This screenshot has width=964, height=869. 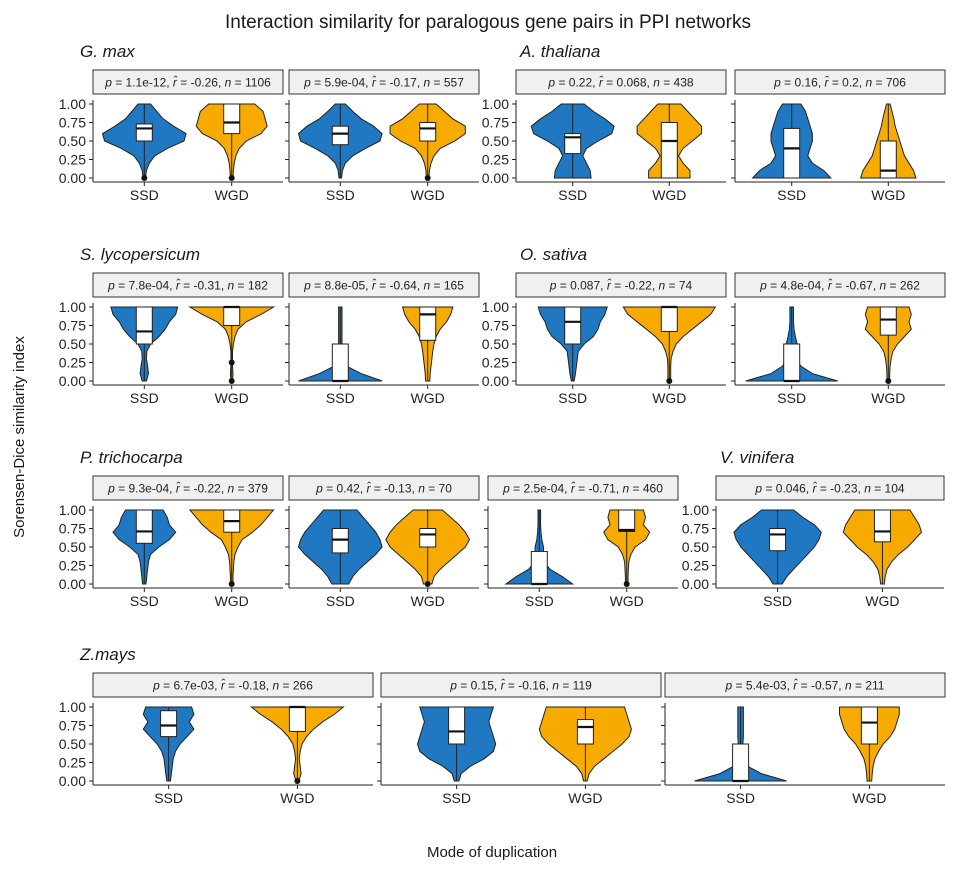 What do you see at coordinates (519, 739) in the screenshot?
I see `facet-panel: p = 0.15, r̂ = -0.16, n = 119 SSD WGD` at bounding box center [519, 739].